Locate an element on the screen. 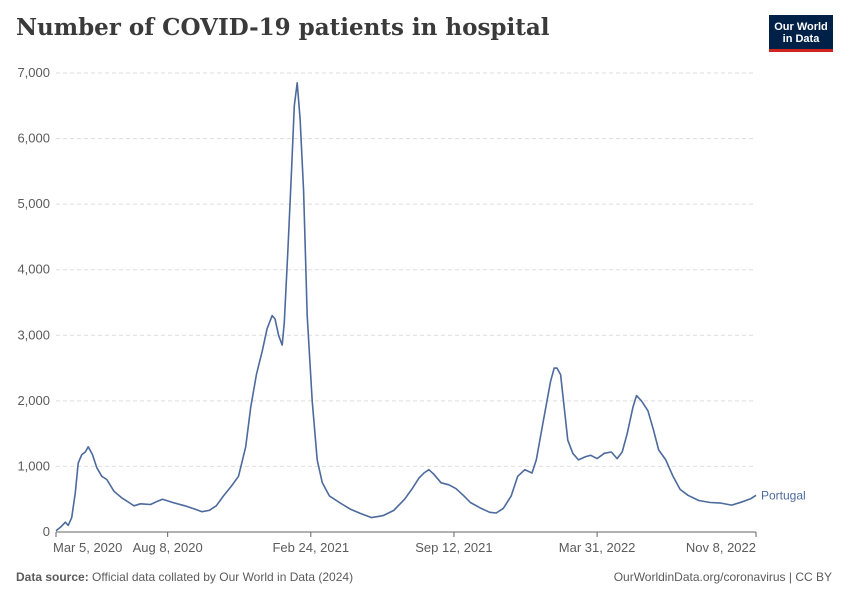 This screenshot has width=850, height=600. y-tick-label: 4,000 is located at coordinates (33, 269).